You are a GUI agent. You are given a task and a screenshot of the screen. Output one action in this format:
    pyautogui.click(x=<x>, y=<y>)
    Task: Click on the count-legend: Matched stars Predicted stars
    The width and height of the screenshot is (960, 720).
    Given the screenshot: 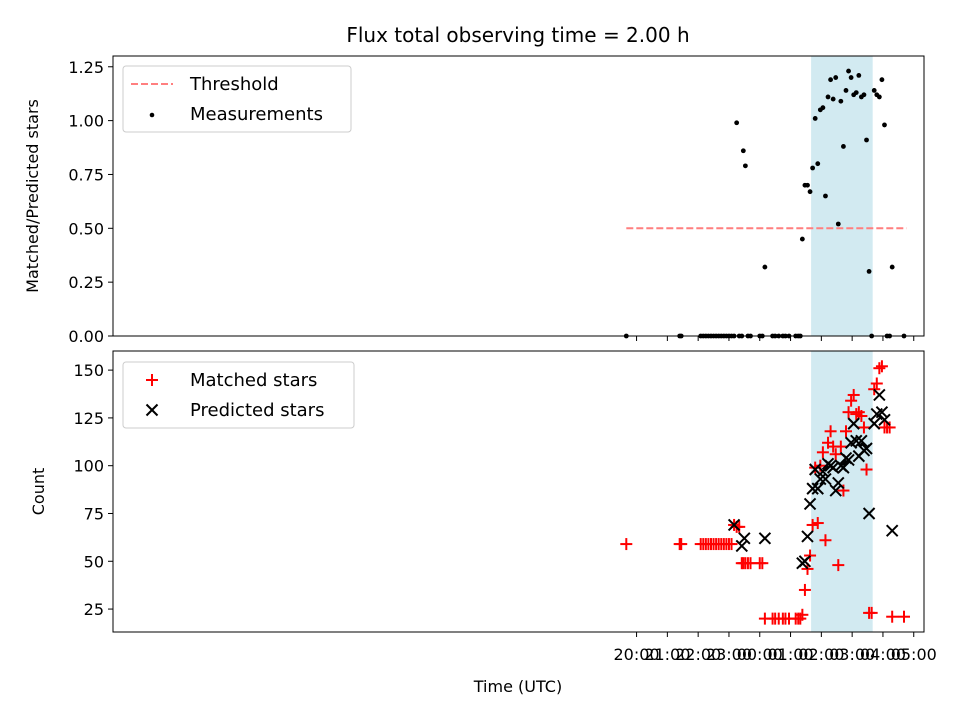 What is the action you would take?
    pyautogui.click(x=238, y=395)
    